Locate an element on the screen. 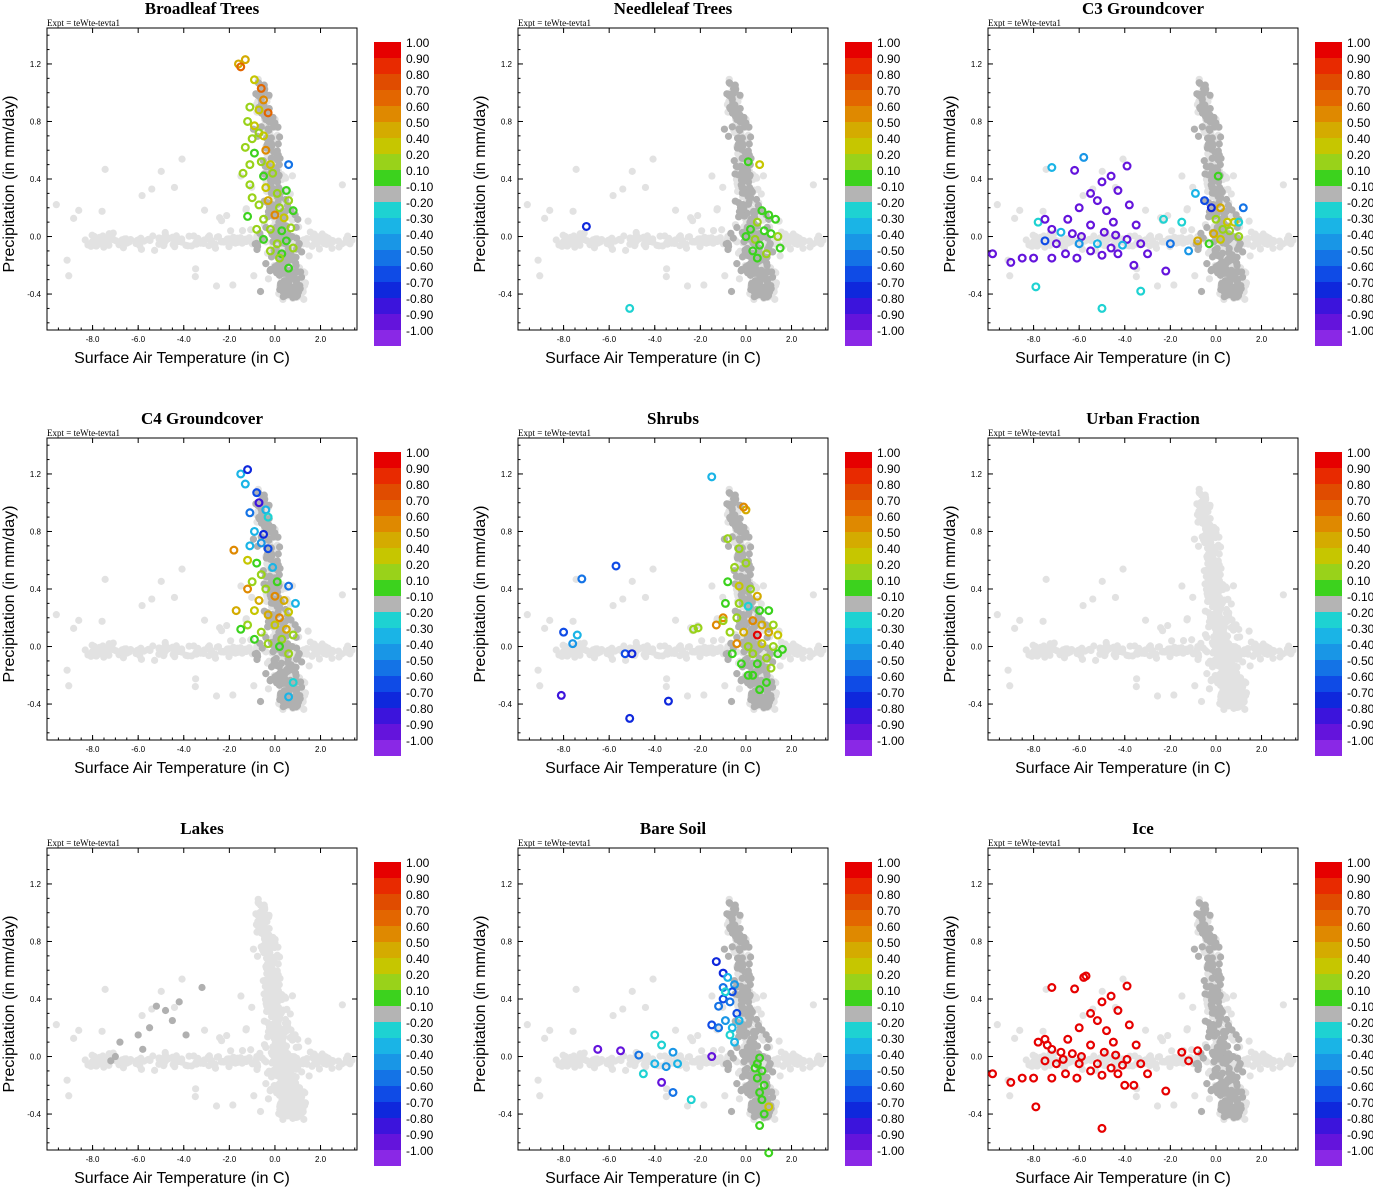  colorbar-label: 1.00 is located at coordinates (889, 43).